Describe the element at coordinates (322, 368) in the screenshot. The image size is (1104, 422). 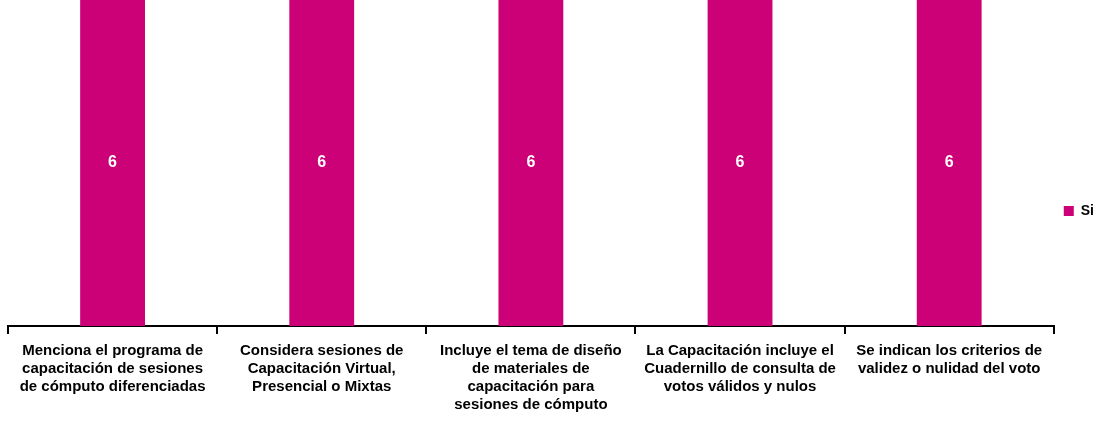
I see `x-tick-label: Considera sesiones de Capacitación Virtual, Presencial o Mixtas` at that location.